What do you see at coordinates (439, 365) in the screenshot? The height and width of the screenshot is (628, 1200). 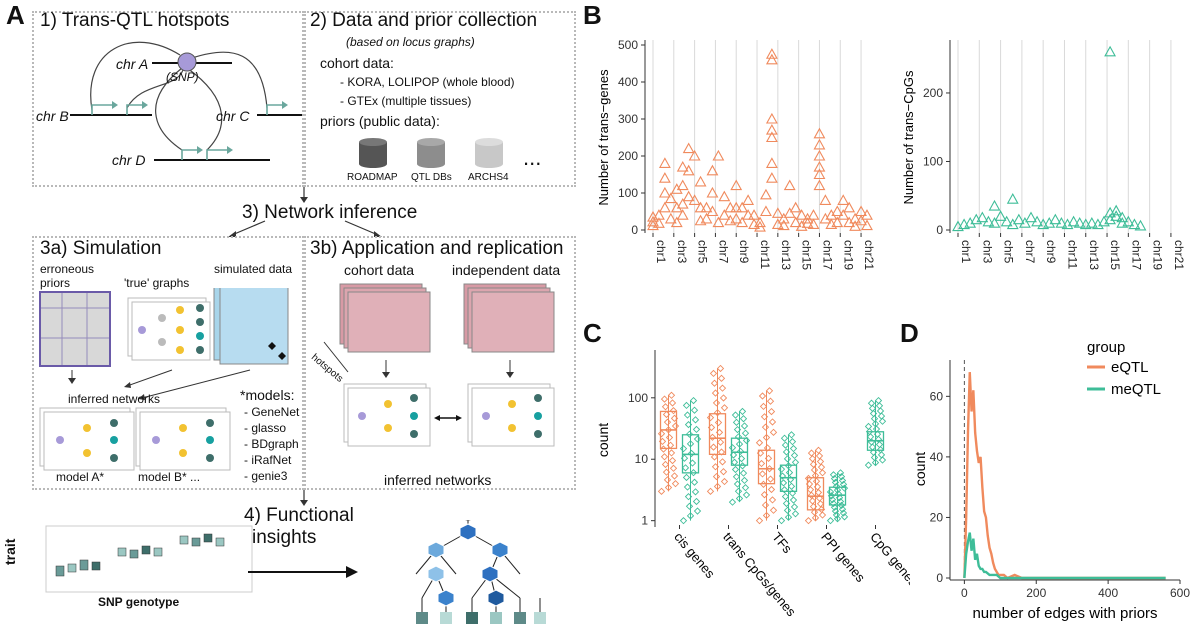 I see `application-diagram` at bounding box center [439, 365].